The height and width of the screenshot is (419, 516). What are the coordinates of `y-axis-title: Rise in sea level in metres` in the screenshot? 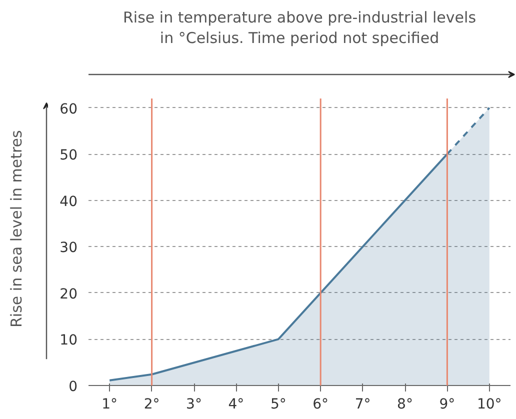 It's located at (17, 229).